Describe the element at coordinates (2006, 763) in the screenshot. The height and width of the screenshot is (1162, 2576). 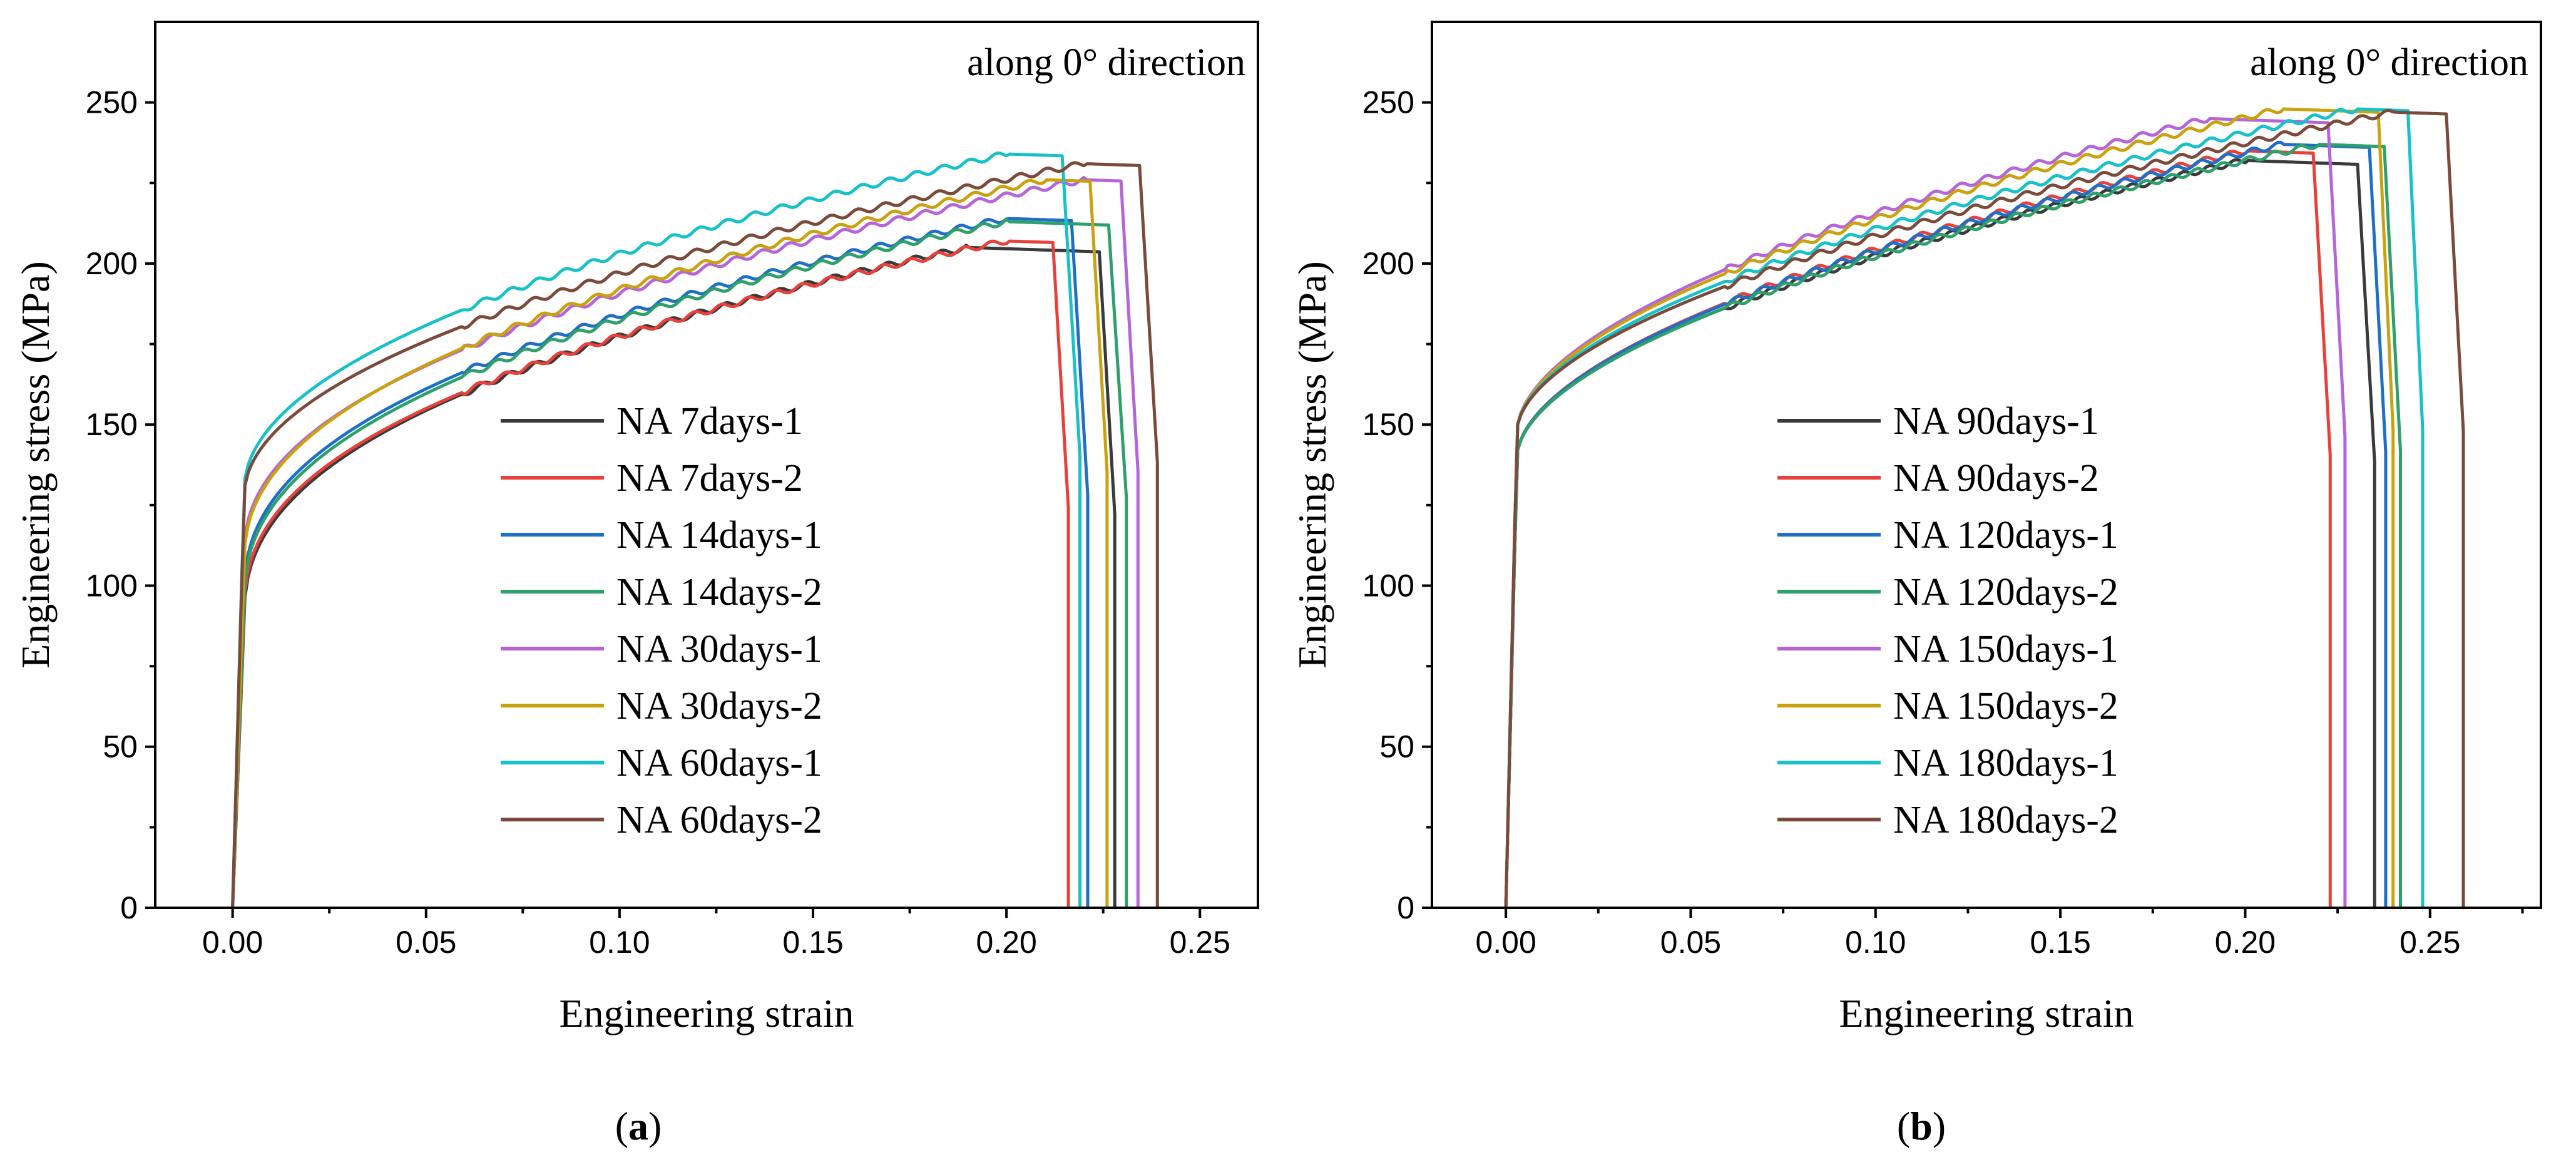
I see `legend-label: NA 180days-1` at that location.